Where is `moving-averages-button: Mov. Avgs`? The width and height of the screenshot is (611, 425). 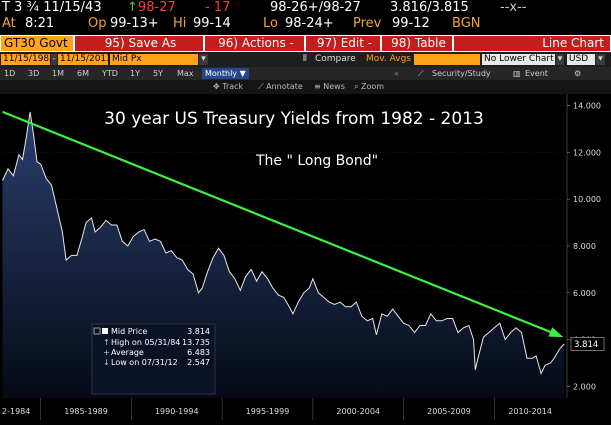 moving-averages-button: Mov. Avgs is located at coordinates (388, 59).